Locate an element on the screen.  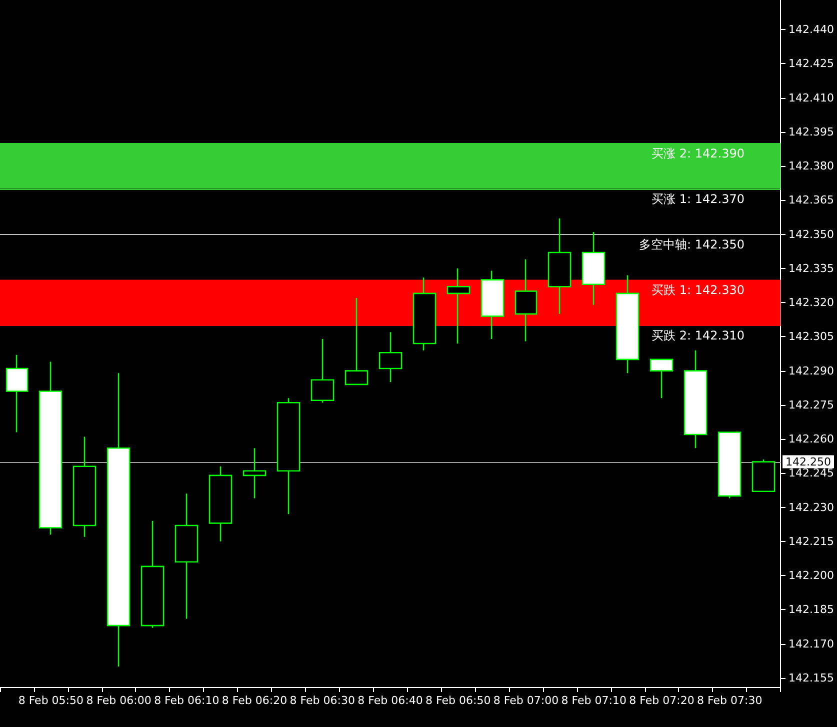
x-tick-label: 8 Feb 07:10 is located at coordinates (593, 700).